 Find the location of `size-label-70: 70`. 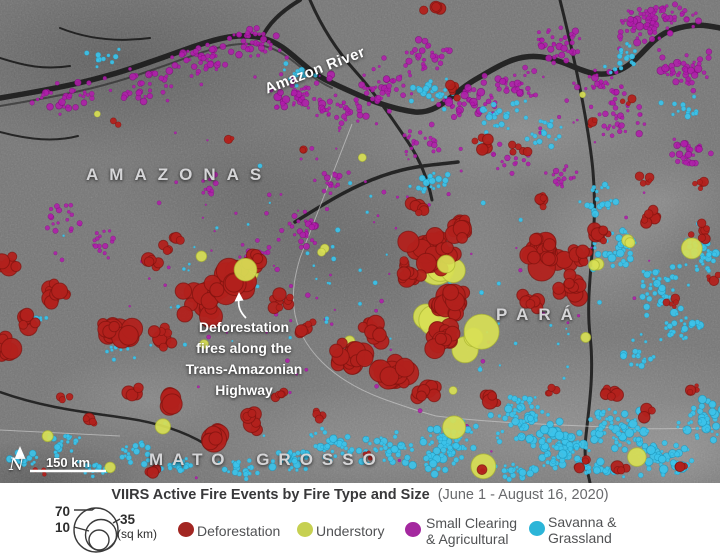

size-label-70: 70 is located at coordinates (63, 511).